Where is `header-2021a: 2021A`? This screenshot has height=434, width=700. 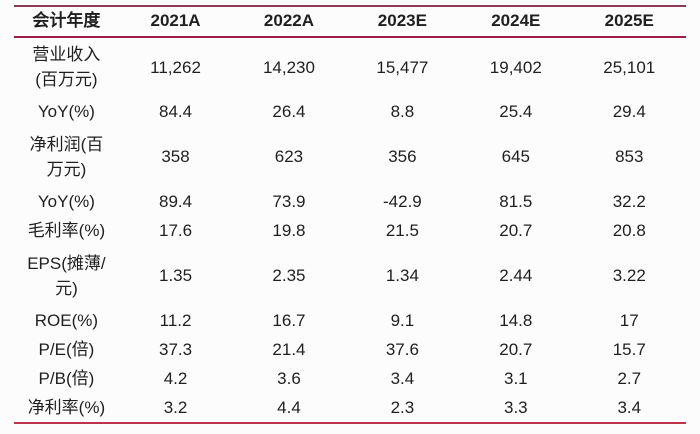 header-2021a: 2021A is located at coordinates (175, 21).